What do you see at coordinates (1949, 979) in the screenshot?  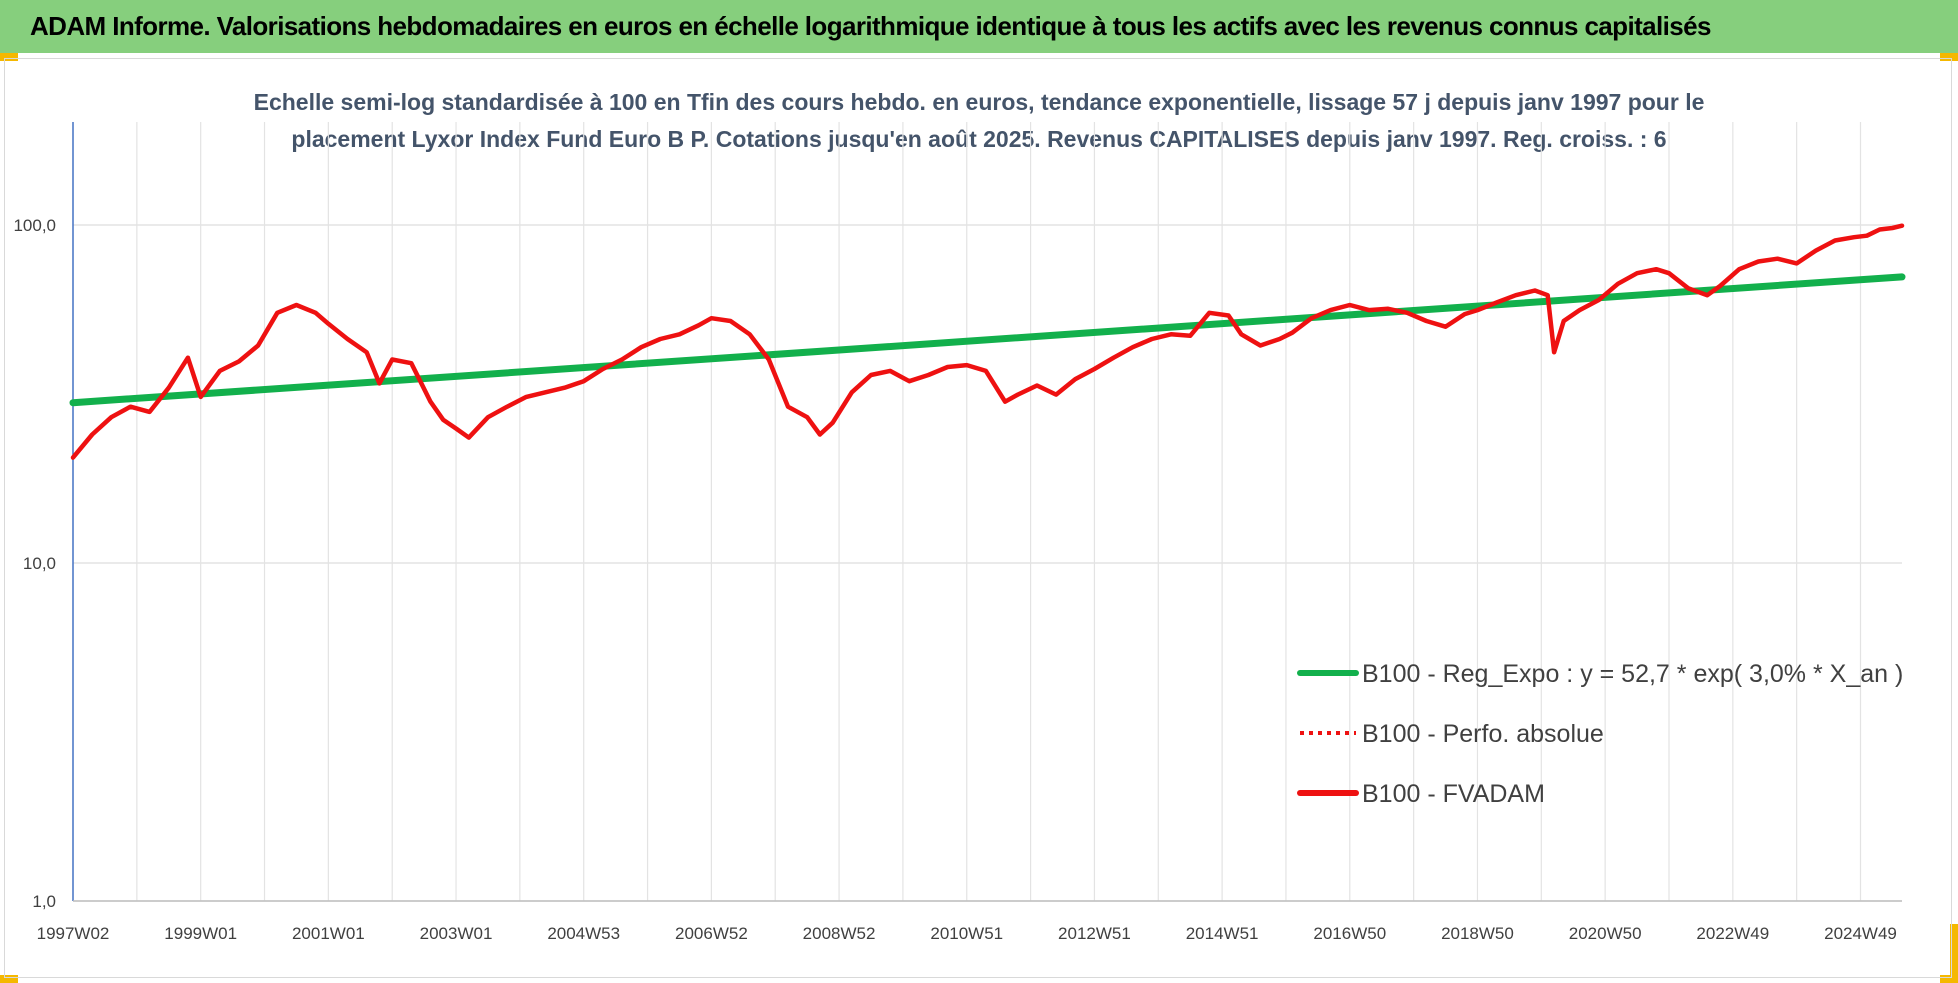 I see `corner-marker-bottom-right-foot` at bounding box center [1949, 979].